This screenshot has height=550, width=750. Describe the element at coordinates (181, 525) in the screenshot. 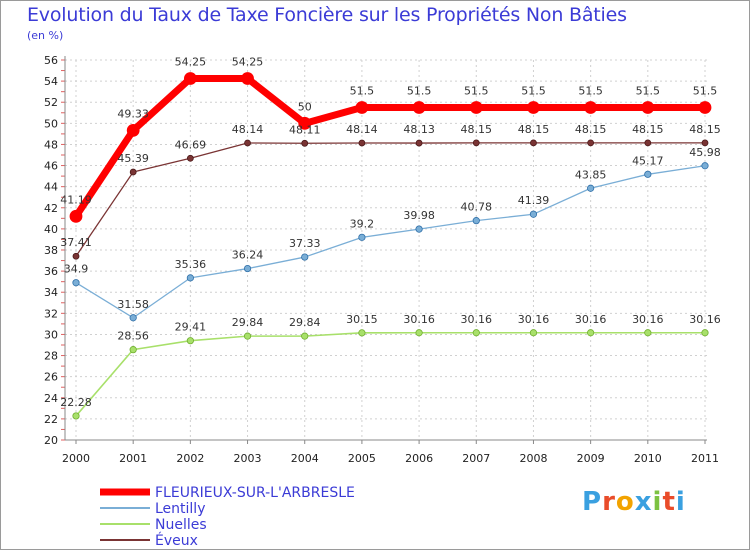

I see `legend-label-2: Nuelles` at that location.